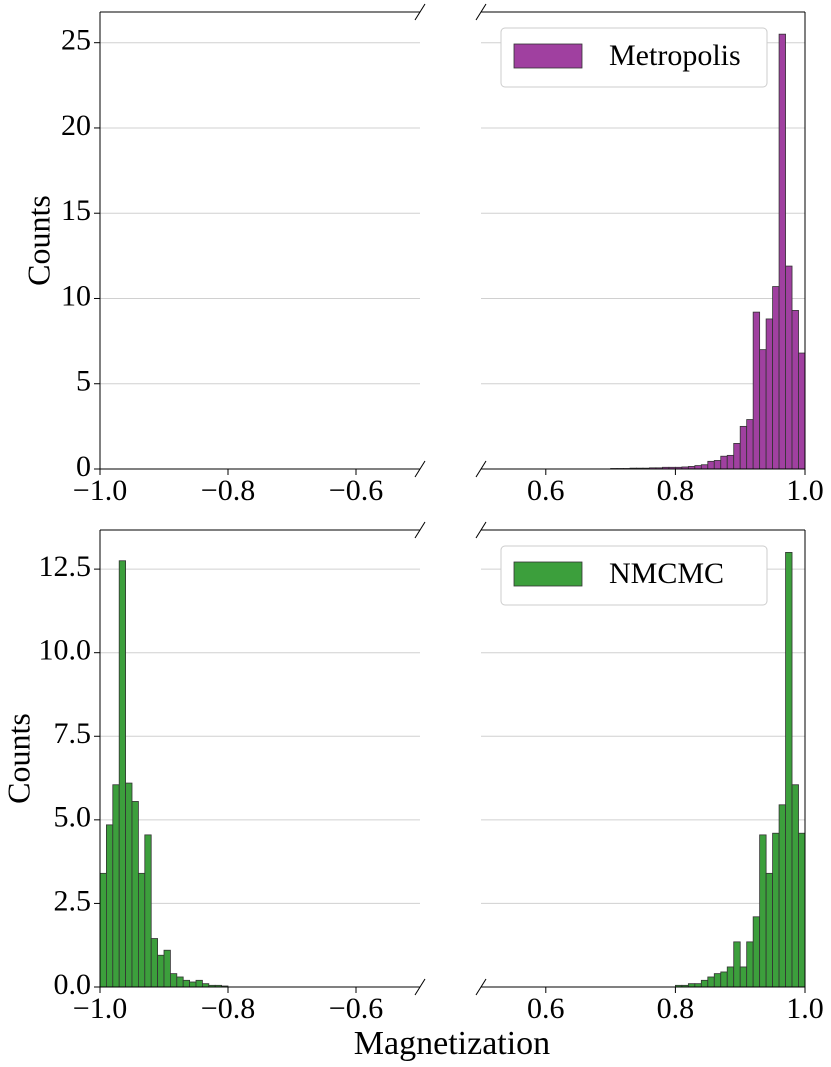 Image resolution: width=831 pixels, height=1067 pixels. Describe the element at coordinates (73, 900) in the screenshot. I see `y-tick-label: 2.5` at that location.